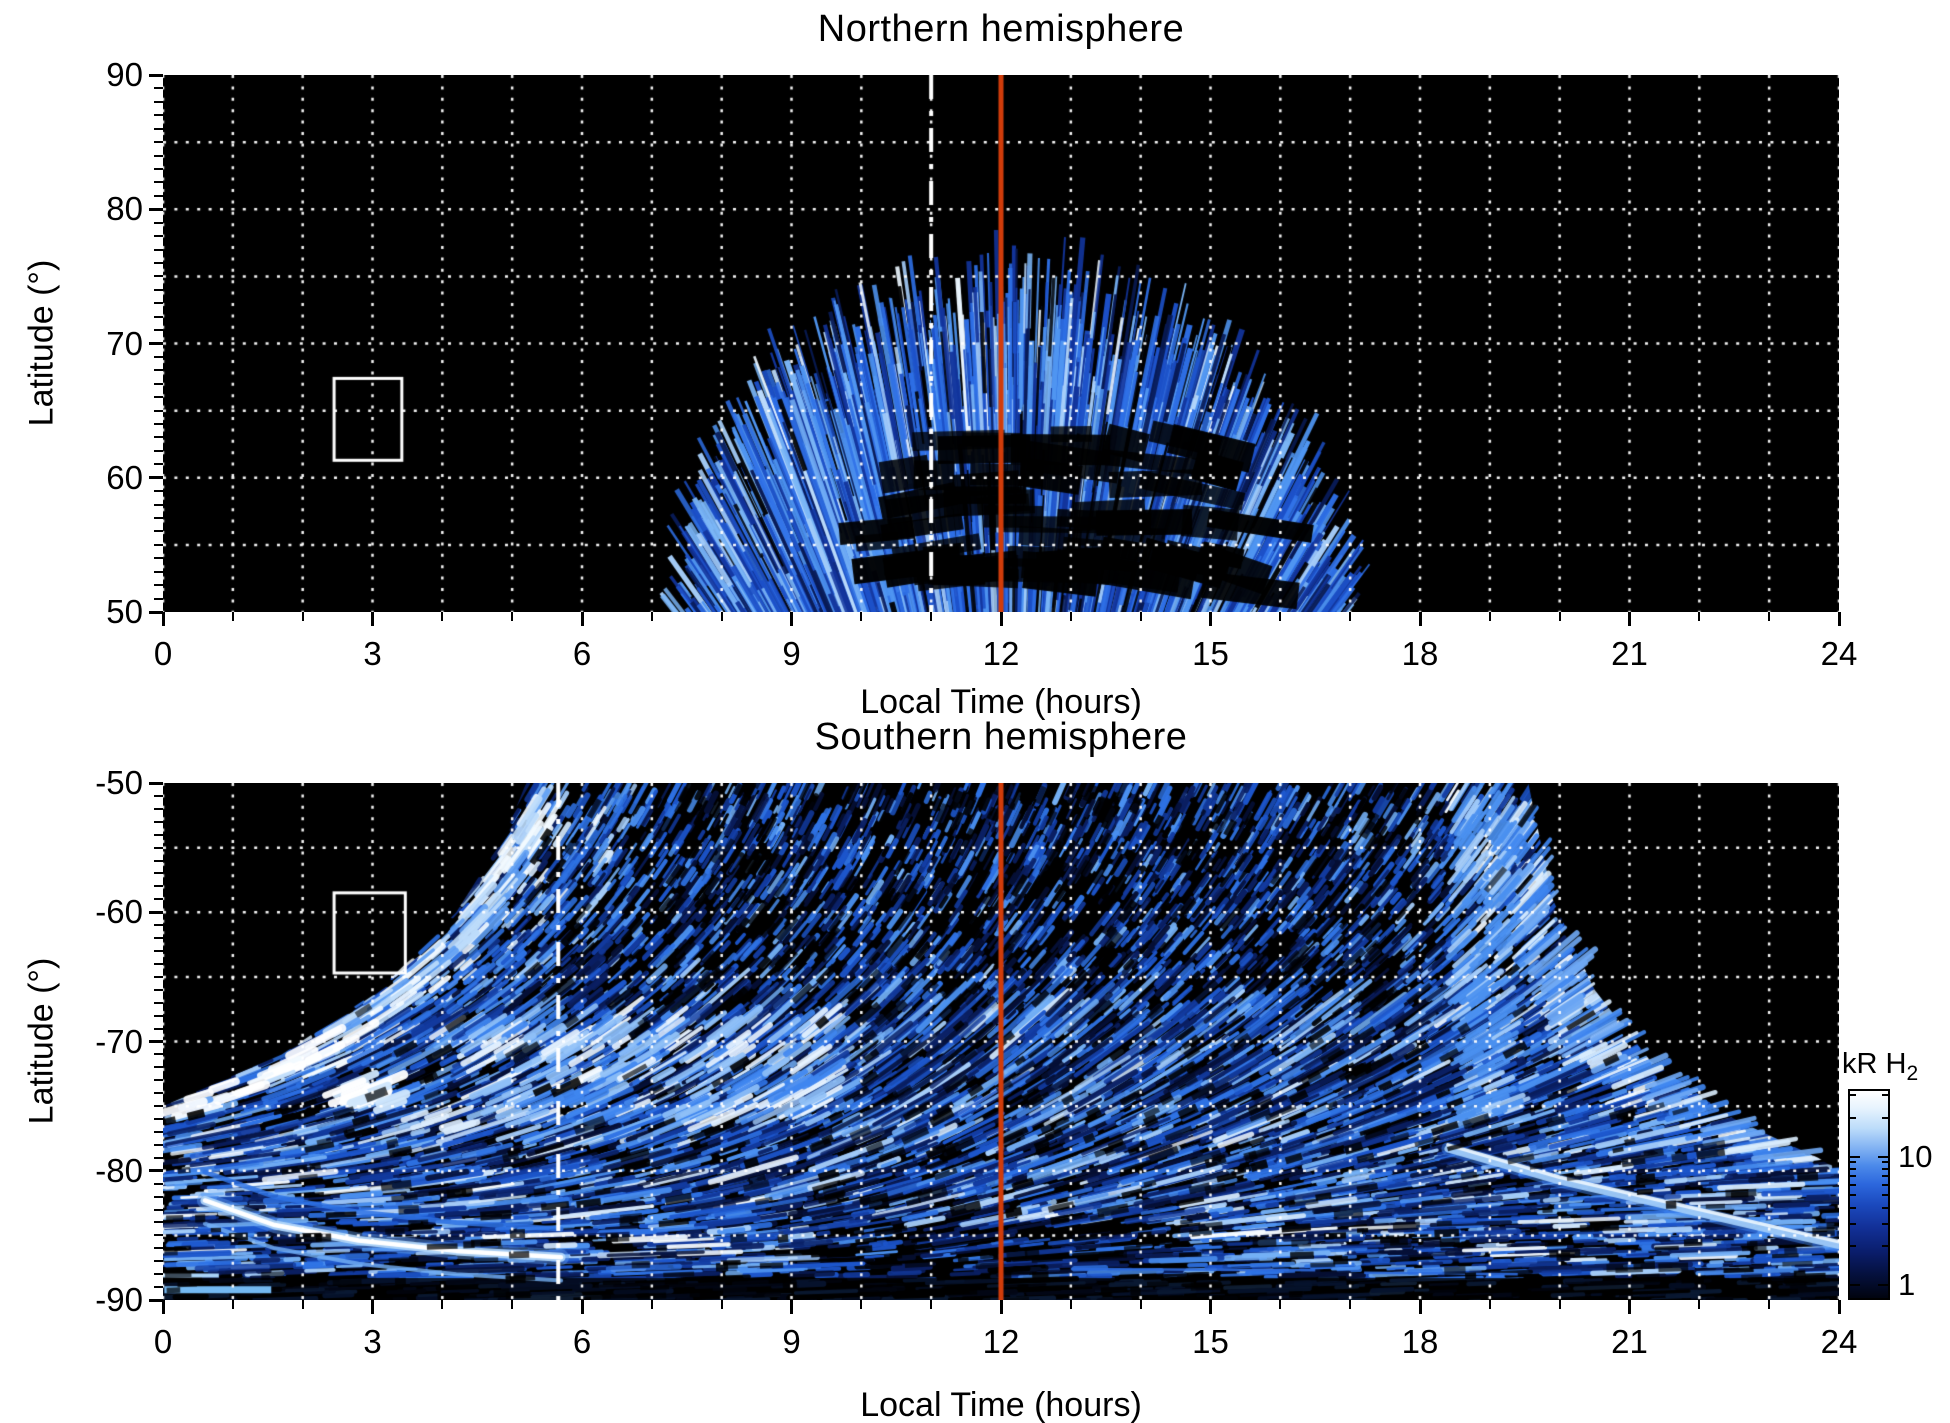 Image resolution: width=1950 pixels, height=1423 pixels. Describe the element at coordinates (1001, 653) in the screenshot. I see `x-tick-label: 12` at that location.